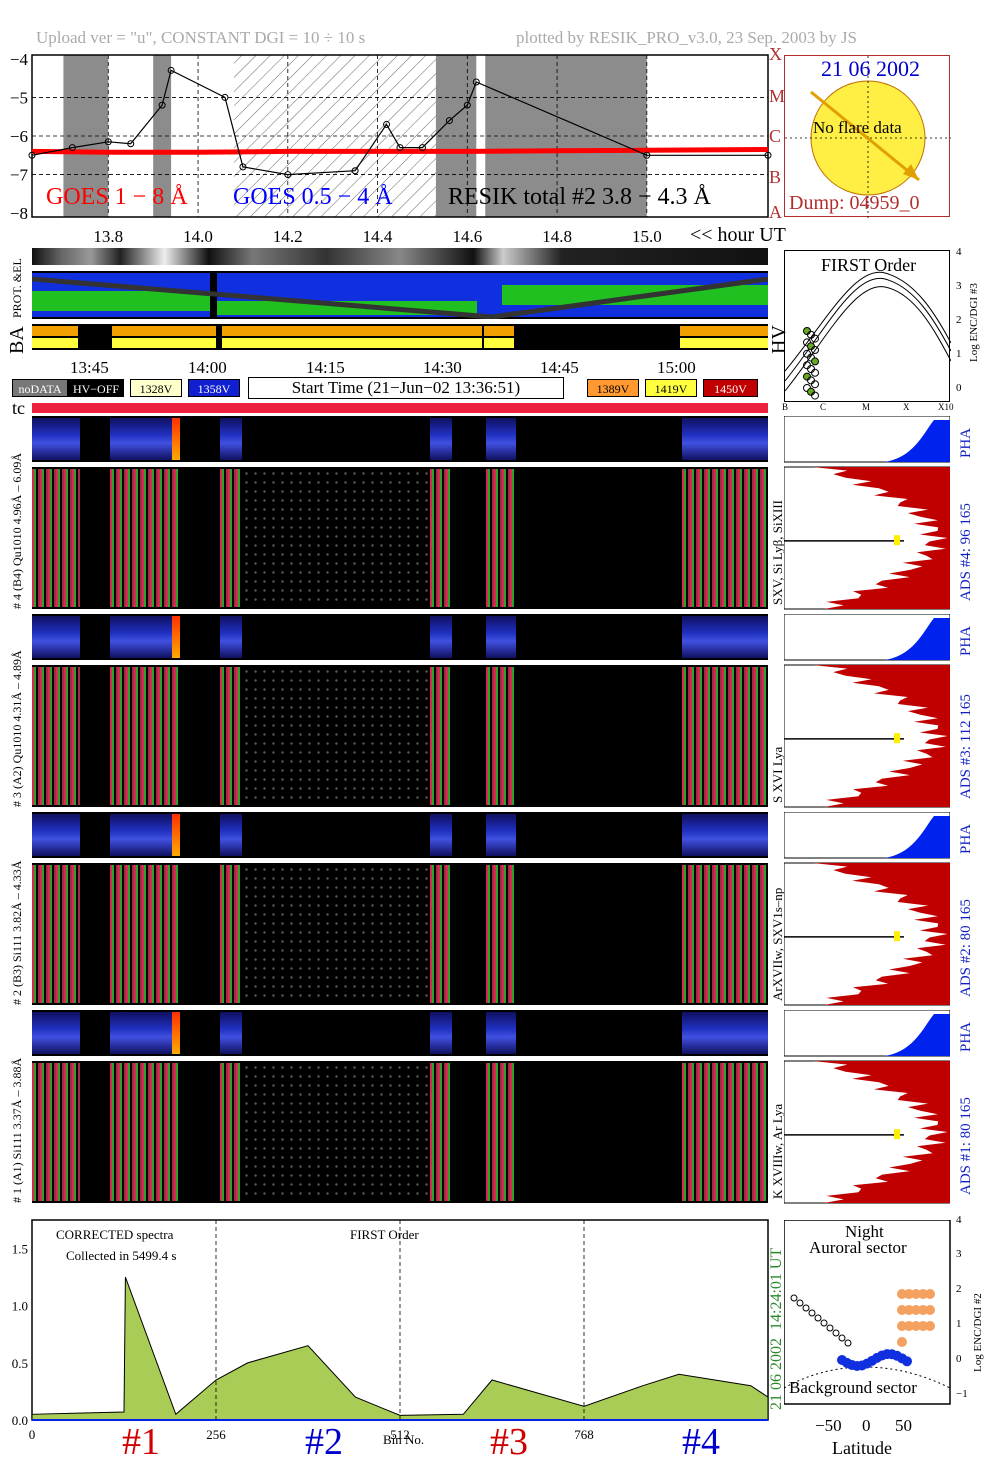 This screenshot has height=1477, width=1004. Describe the element at coordinates (216, 1434) in the screenshot. I see `spectrum-xtick: 256` at that location.